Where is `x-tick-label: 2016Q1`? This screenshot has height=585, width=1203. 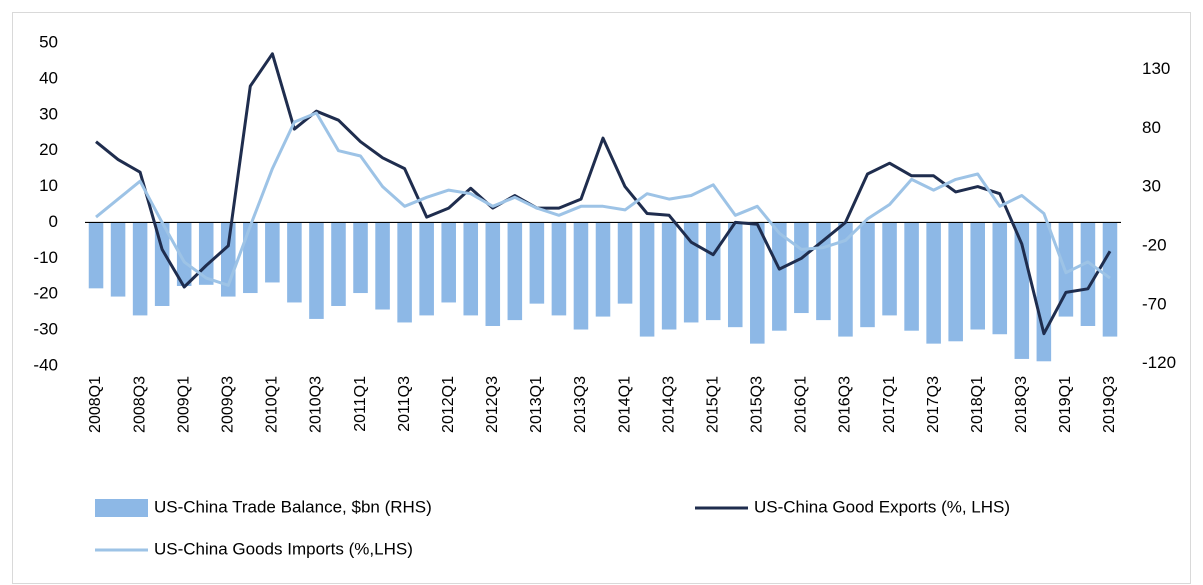 x-tick-label: 2016Q1 is located at coordinates (801, 404).